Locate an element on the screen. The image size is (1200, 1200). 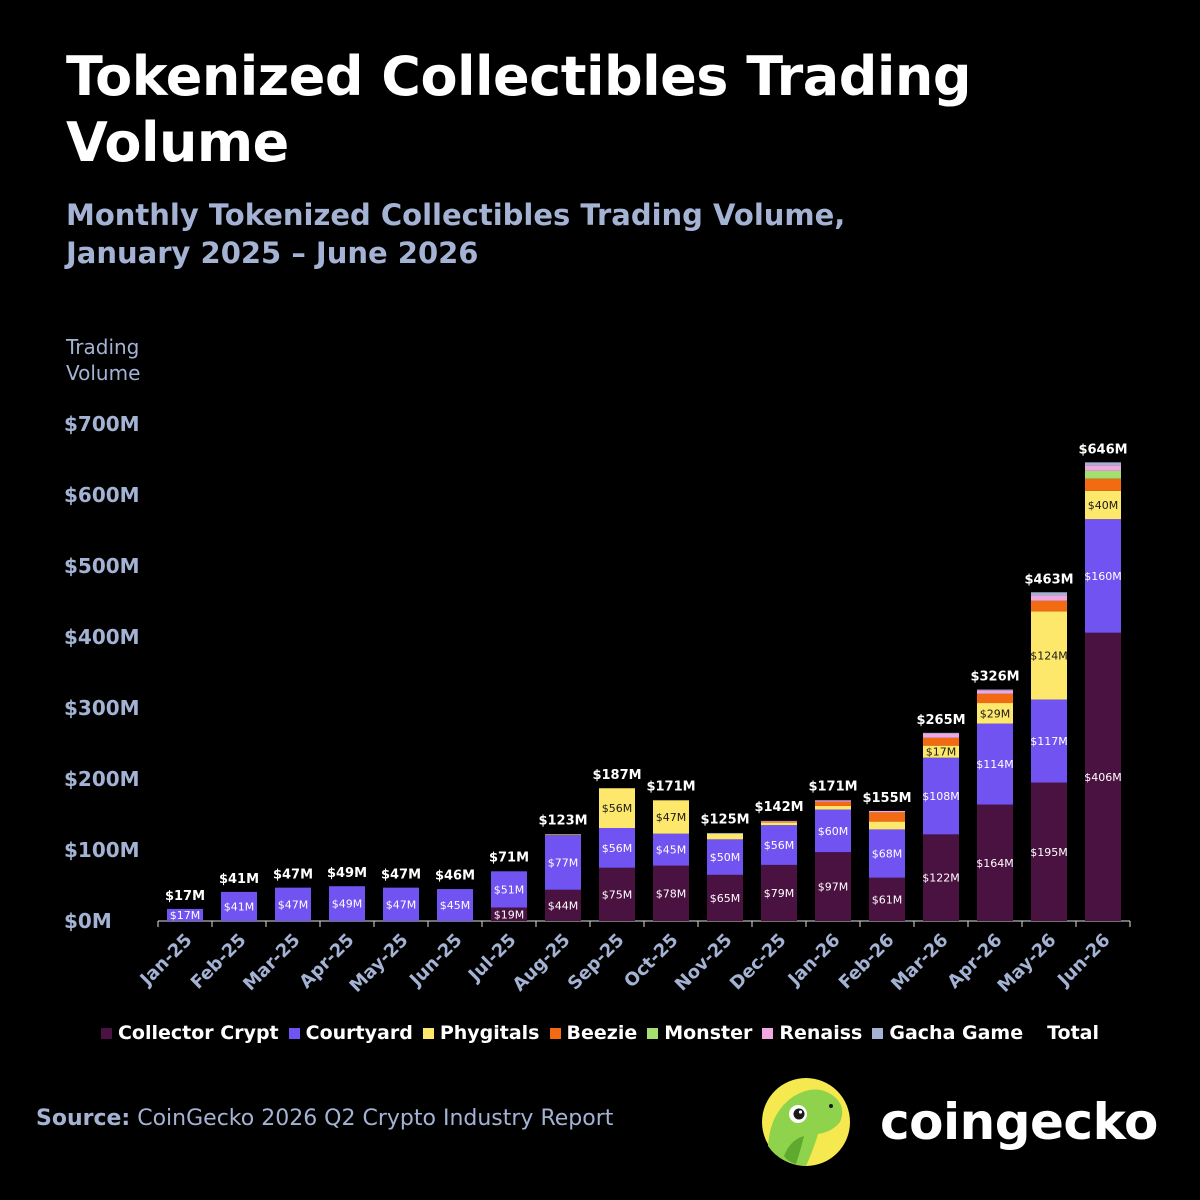
legend-item: Phygitals is located at coordinates (481, 1033).